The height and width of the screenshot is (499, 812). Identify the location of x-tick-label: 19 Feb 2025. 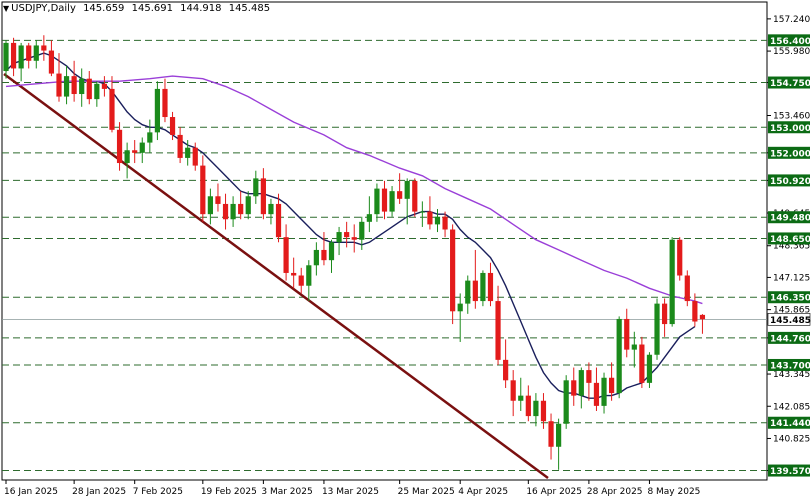
(229, 492).